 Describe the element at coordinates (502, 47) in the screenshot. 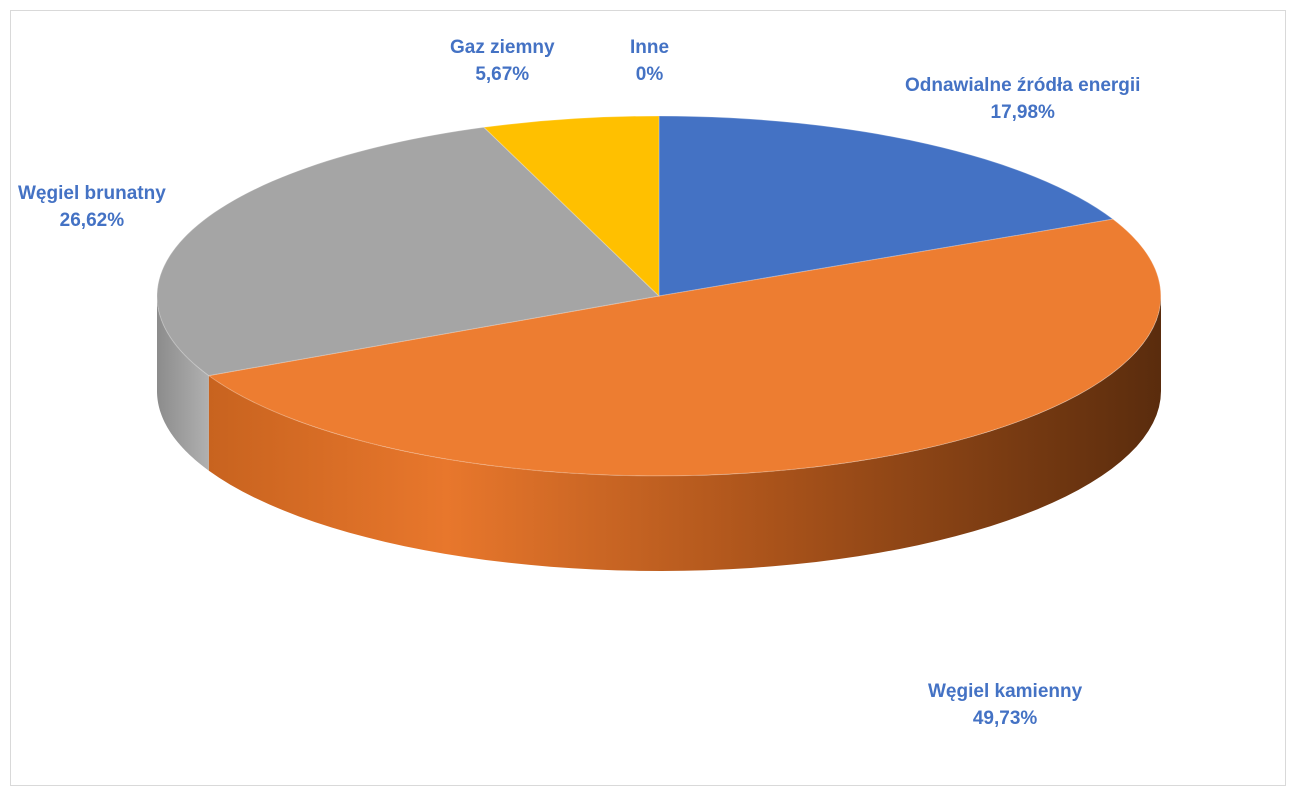

I see `label-gaz-ziemny-name: Gaz ziemny` at that location.